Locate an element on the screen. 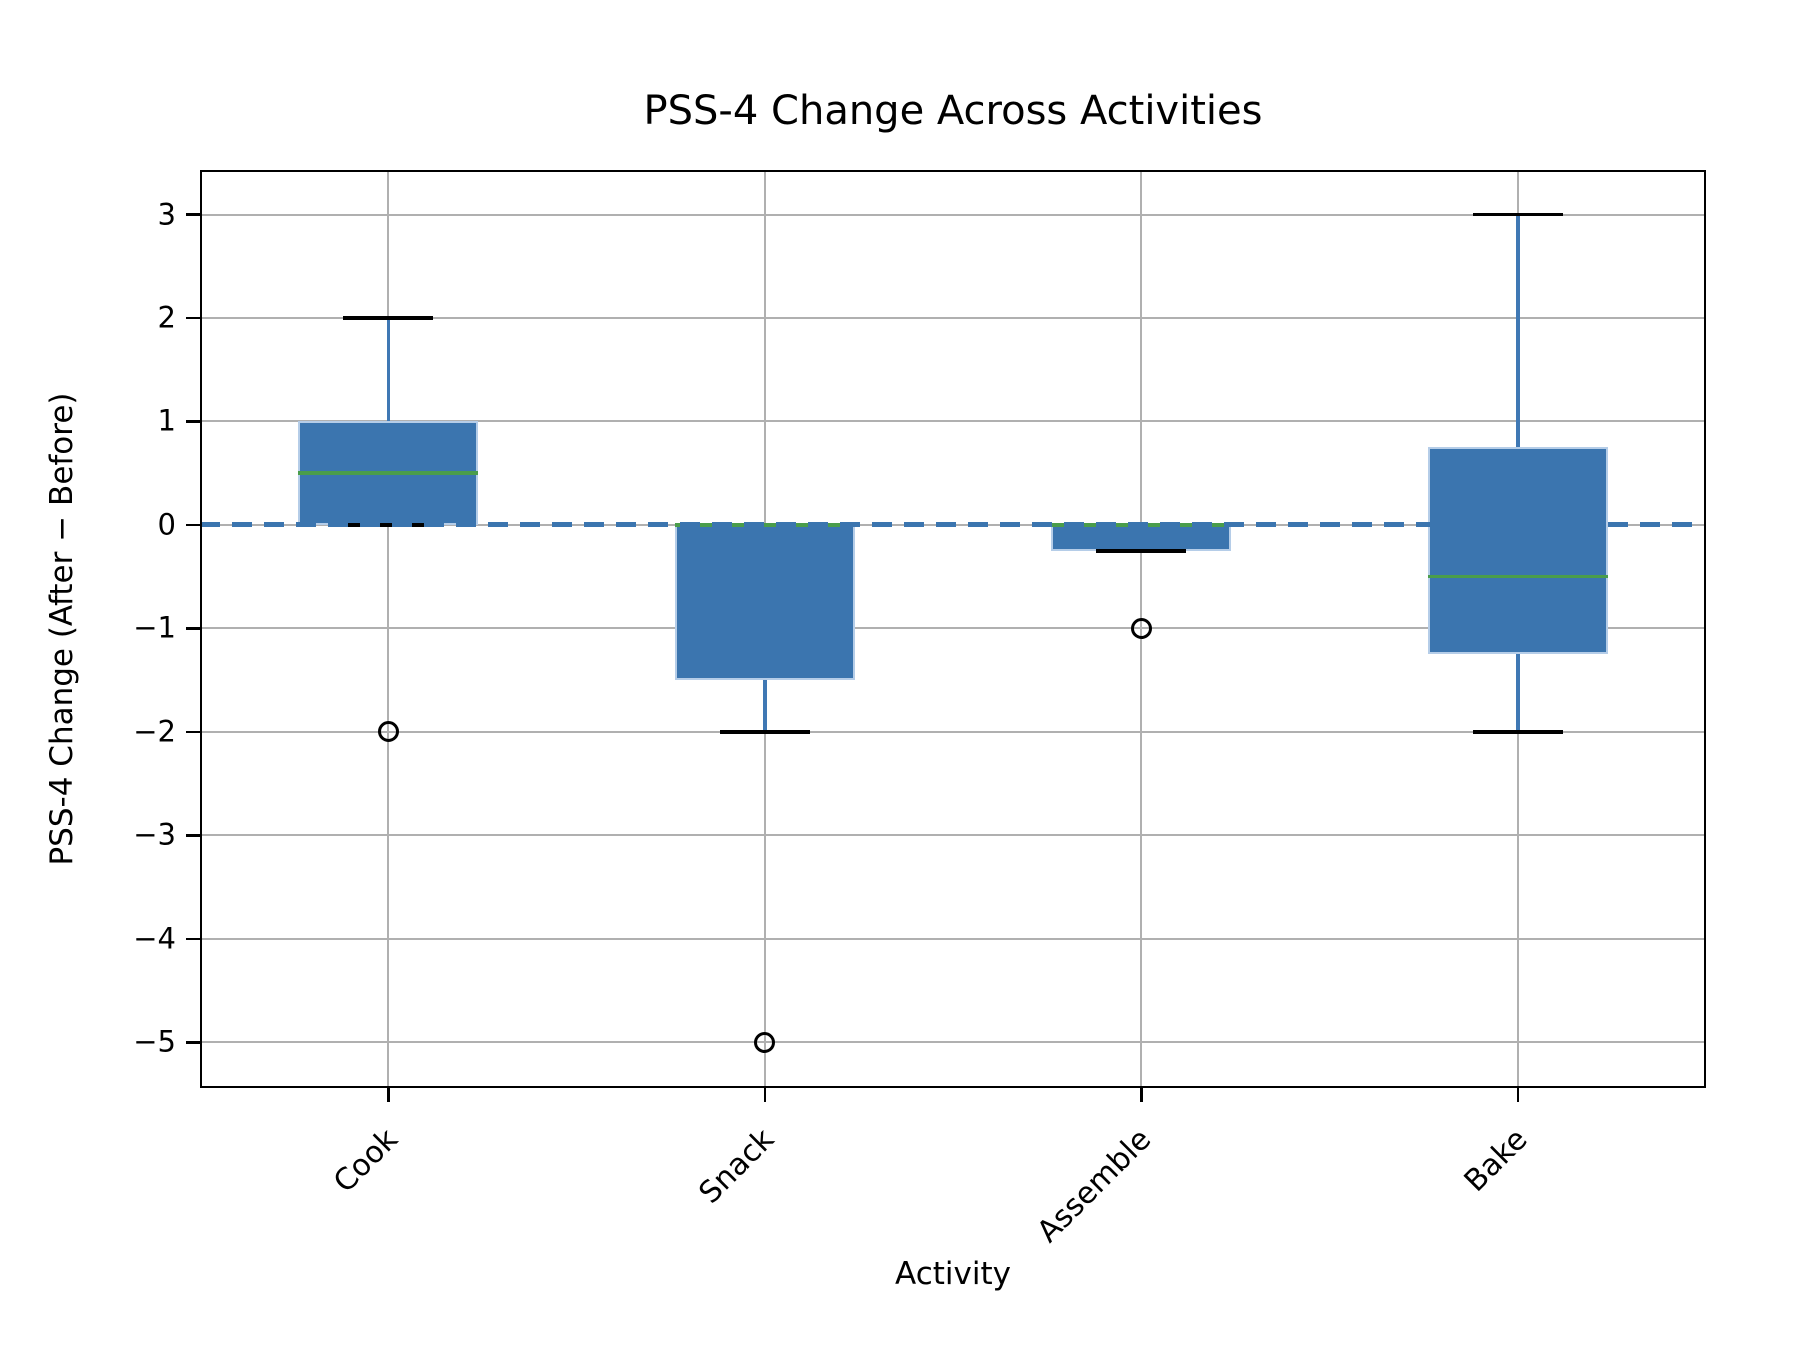 The image size is (1814, 1364). x-tick-label-cook: Cook is located at coordinates (366, 1161).